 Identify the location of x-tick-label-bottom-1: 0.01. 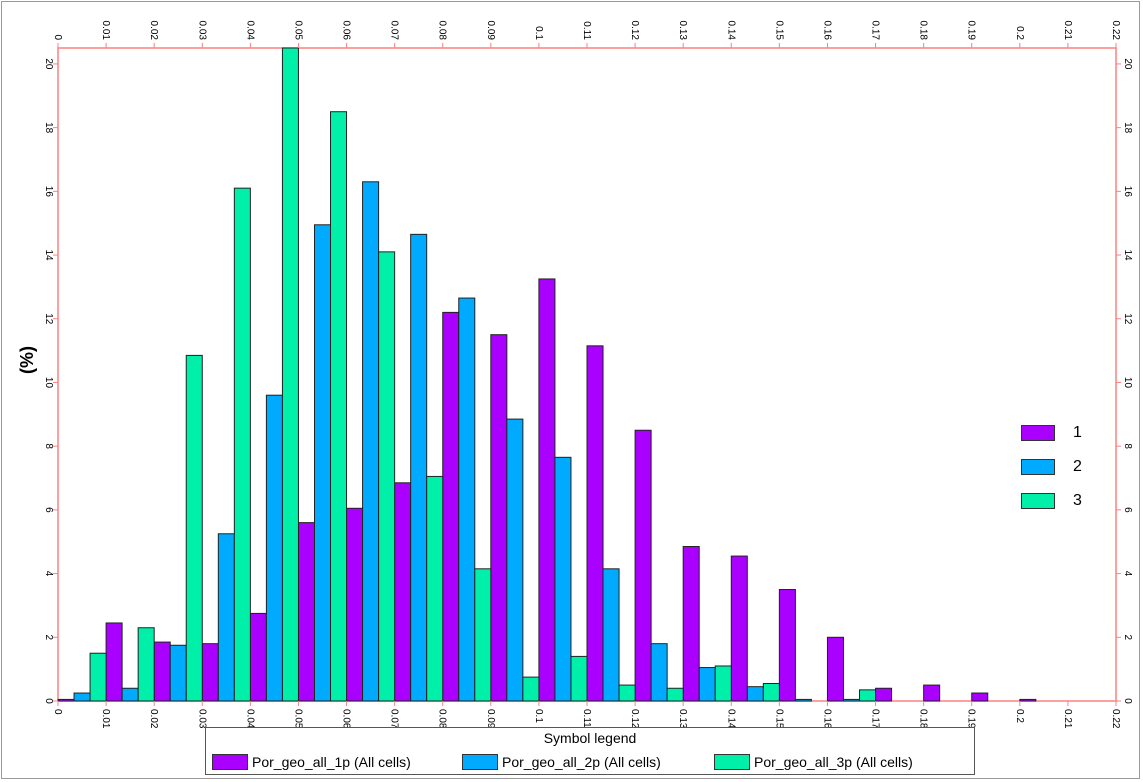
(105, 719).